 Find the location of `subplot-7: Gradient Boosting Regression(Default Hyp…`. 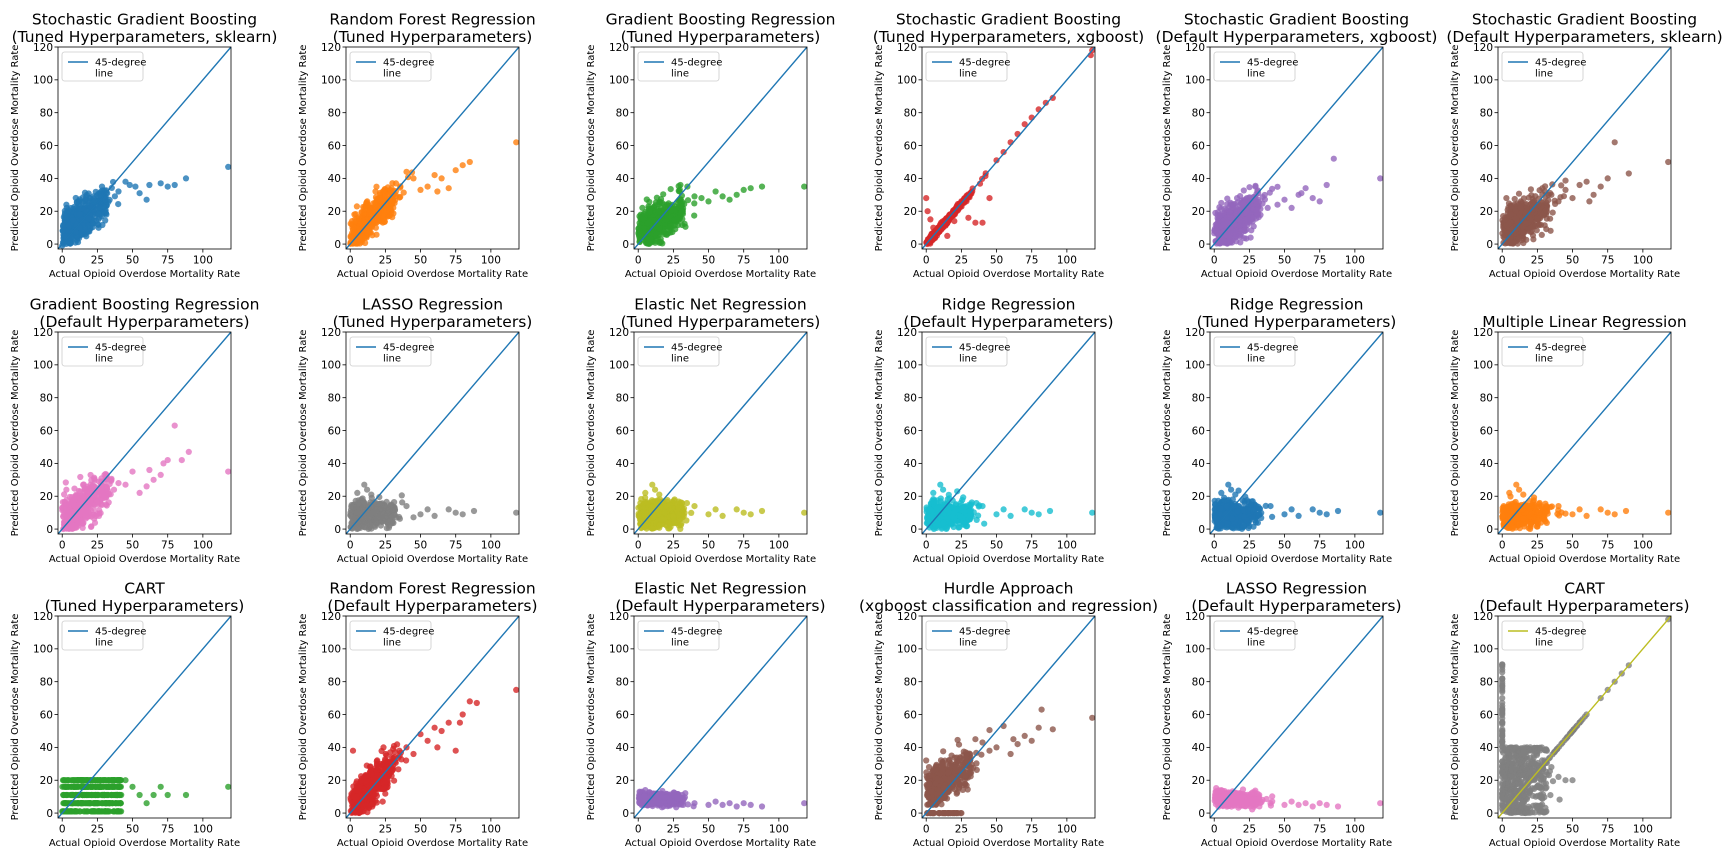

subplot-7: Gradient Boosting Regression(Default Hyp… is located at coordinates (134, 431).